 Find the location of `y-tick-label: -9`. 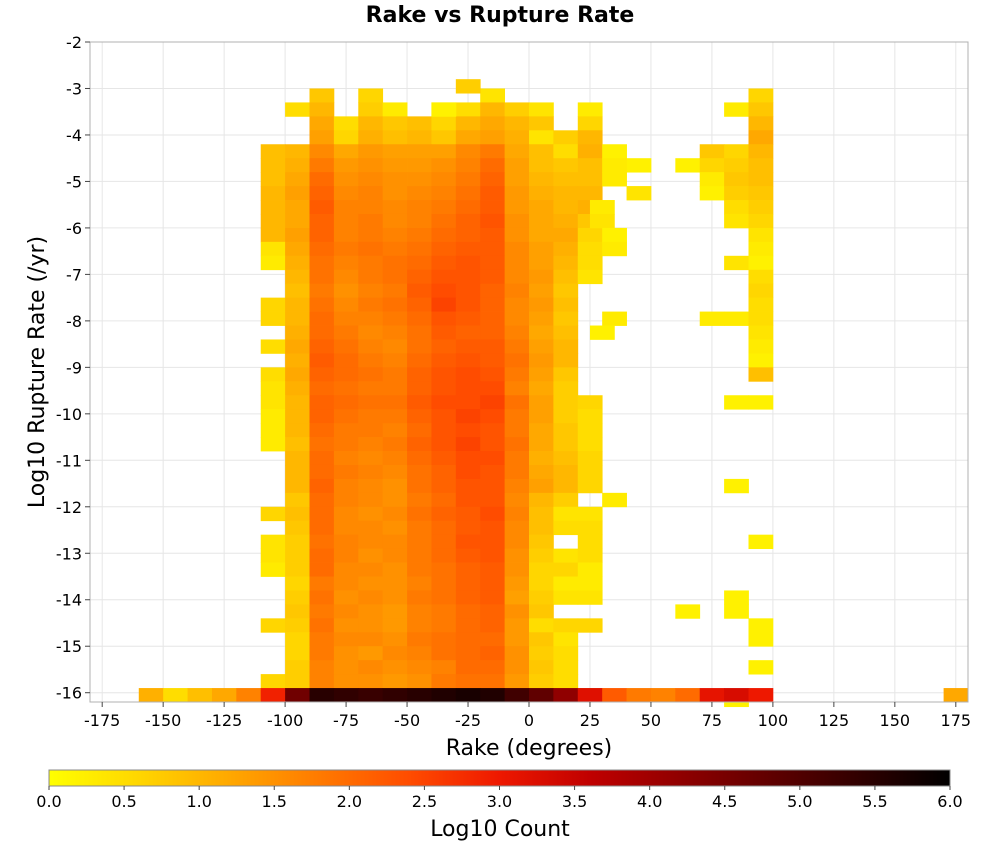

y-tick-label: -9 is located at coordinates (74, 367).